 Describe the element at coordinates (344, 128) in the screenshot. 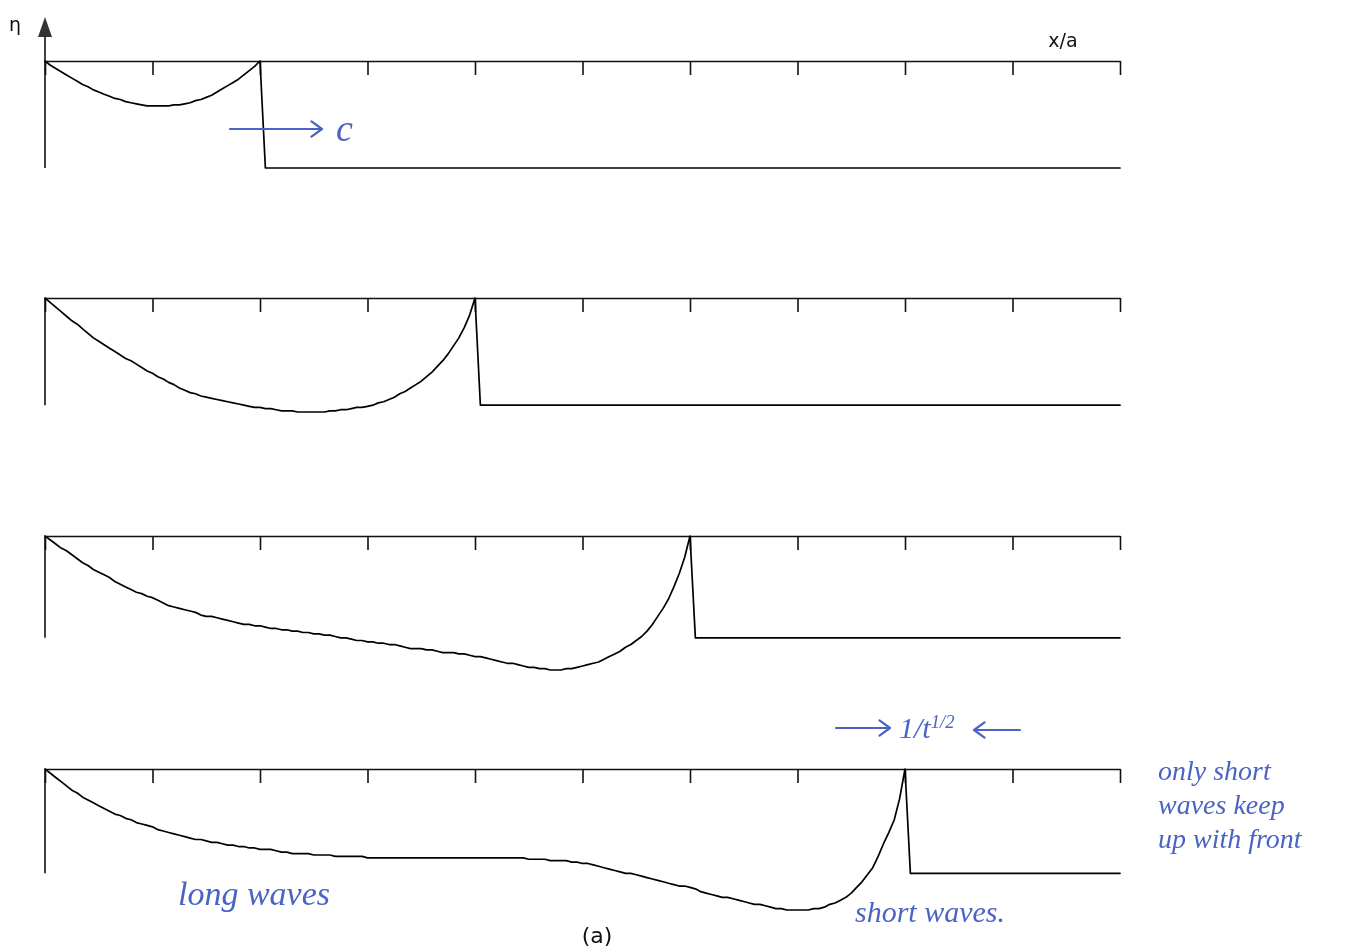

I see `annotation: c` at that location.